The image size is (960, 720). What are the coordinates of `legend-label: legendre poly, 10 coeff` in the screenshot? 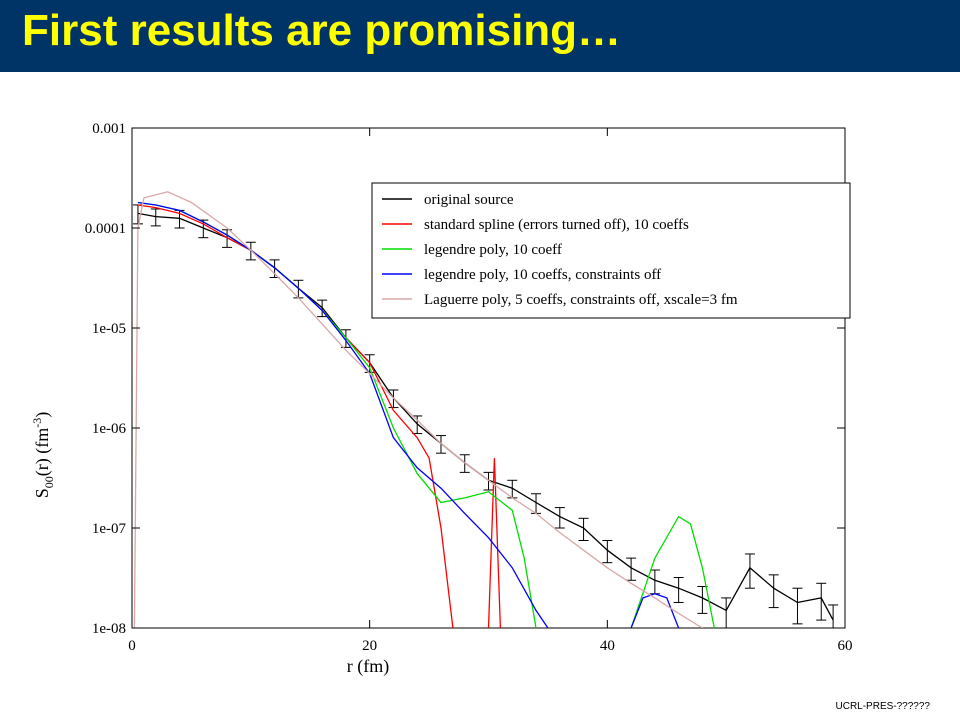 It's located at (493, 250).